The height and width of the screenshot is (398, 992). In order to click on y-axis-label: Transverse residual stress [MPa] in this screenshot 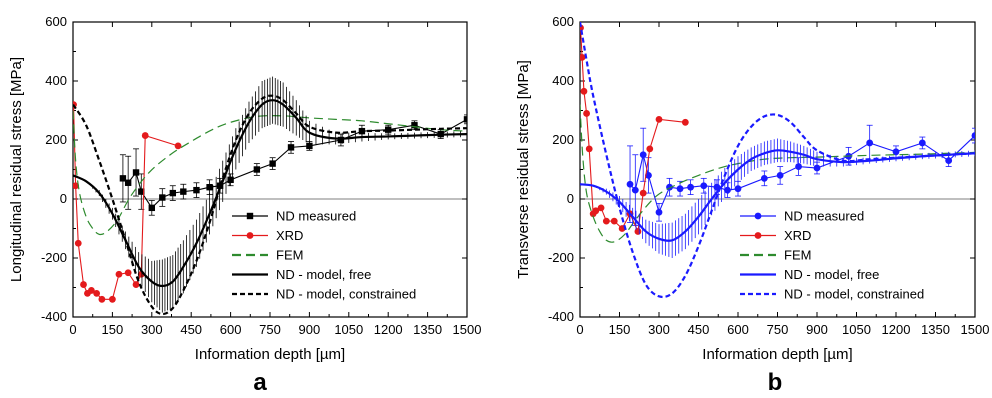, I will do `click(523, 169)`.